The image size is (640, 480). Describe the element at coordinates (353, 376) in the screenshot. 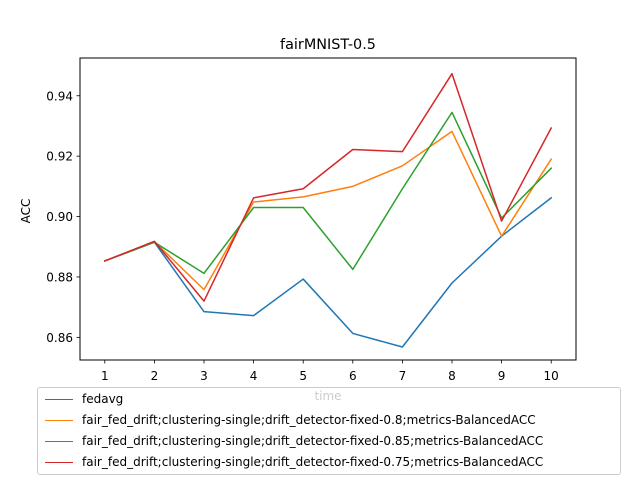

I see `x-tick-label: 6` at that location.